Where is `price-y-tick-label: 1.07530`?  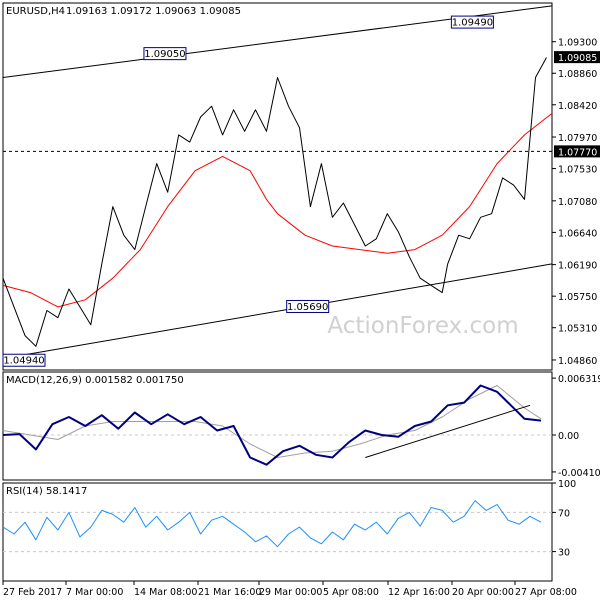 price-y-tick-label: 1.07530 is located at coordinates (577, 170).